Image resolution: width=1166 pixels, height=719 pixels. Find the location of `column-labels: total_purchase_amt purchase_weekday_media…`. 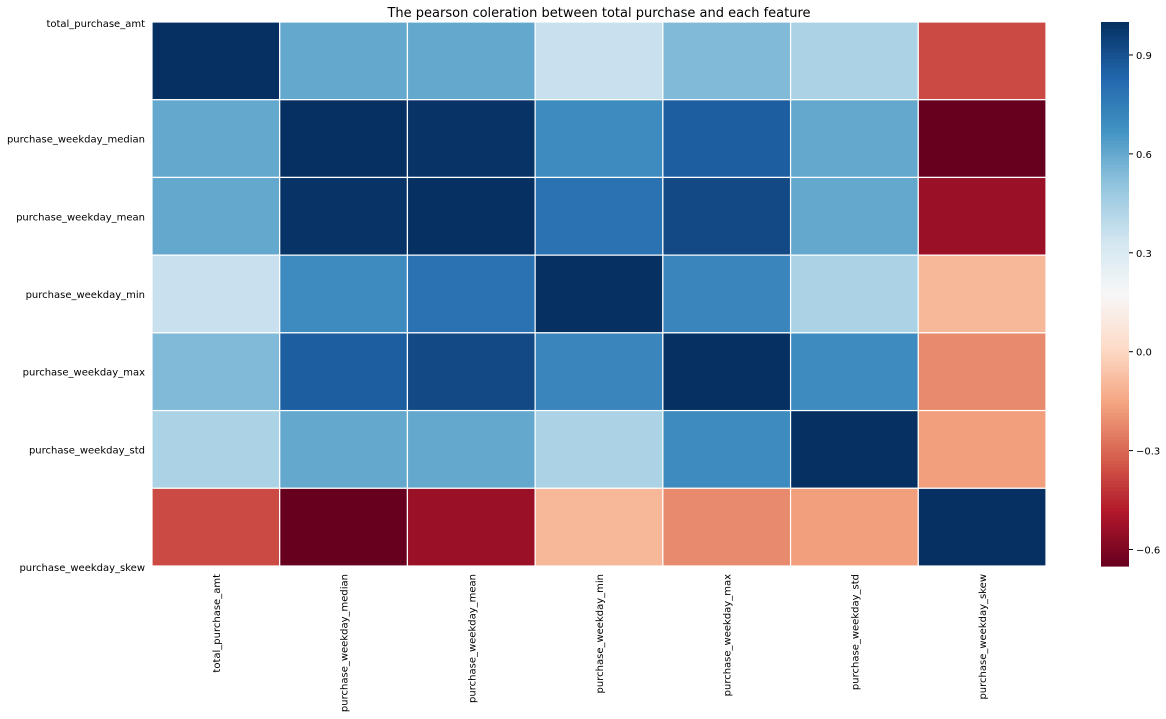

column-labels: total_purchase_amt purchase_weekday_media… is located at coordinates (600, 643).